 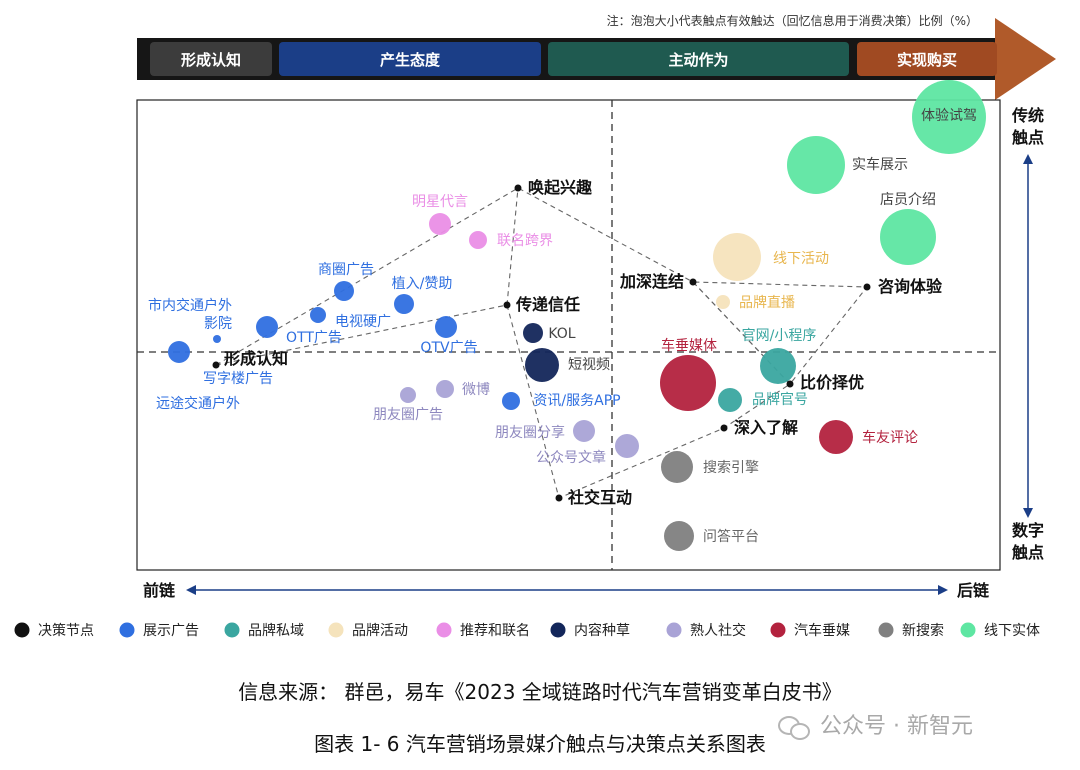 I want to click on decision-node-label: 加深连结, so click(x=651, y=281).